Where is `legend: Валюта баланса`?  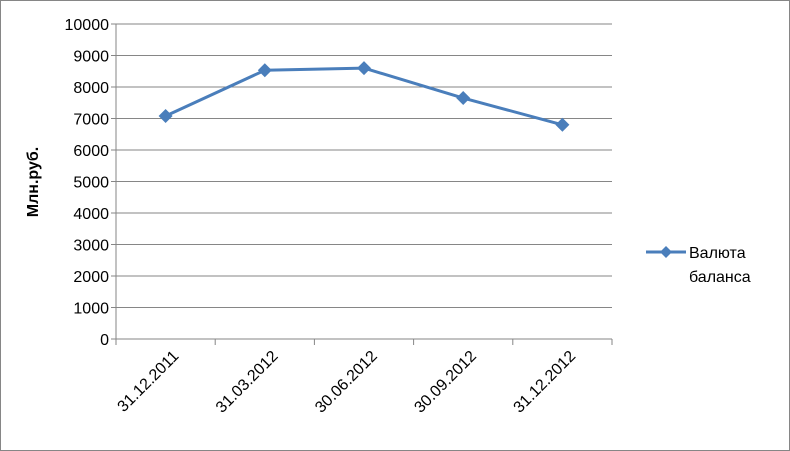
legend: Валюта баланса is located at coordinates (698, 265).